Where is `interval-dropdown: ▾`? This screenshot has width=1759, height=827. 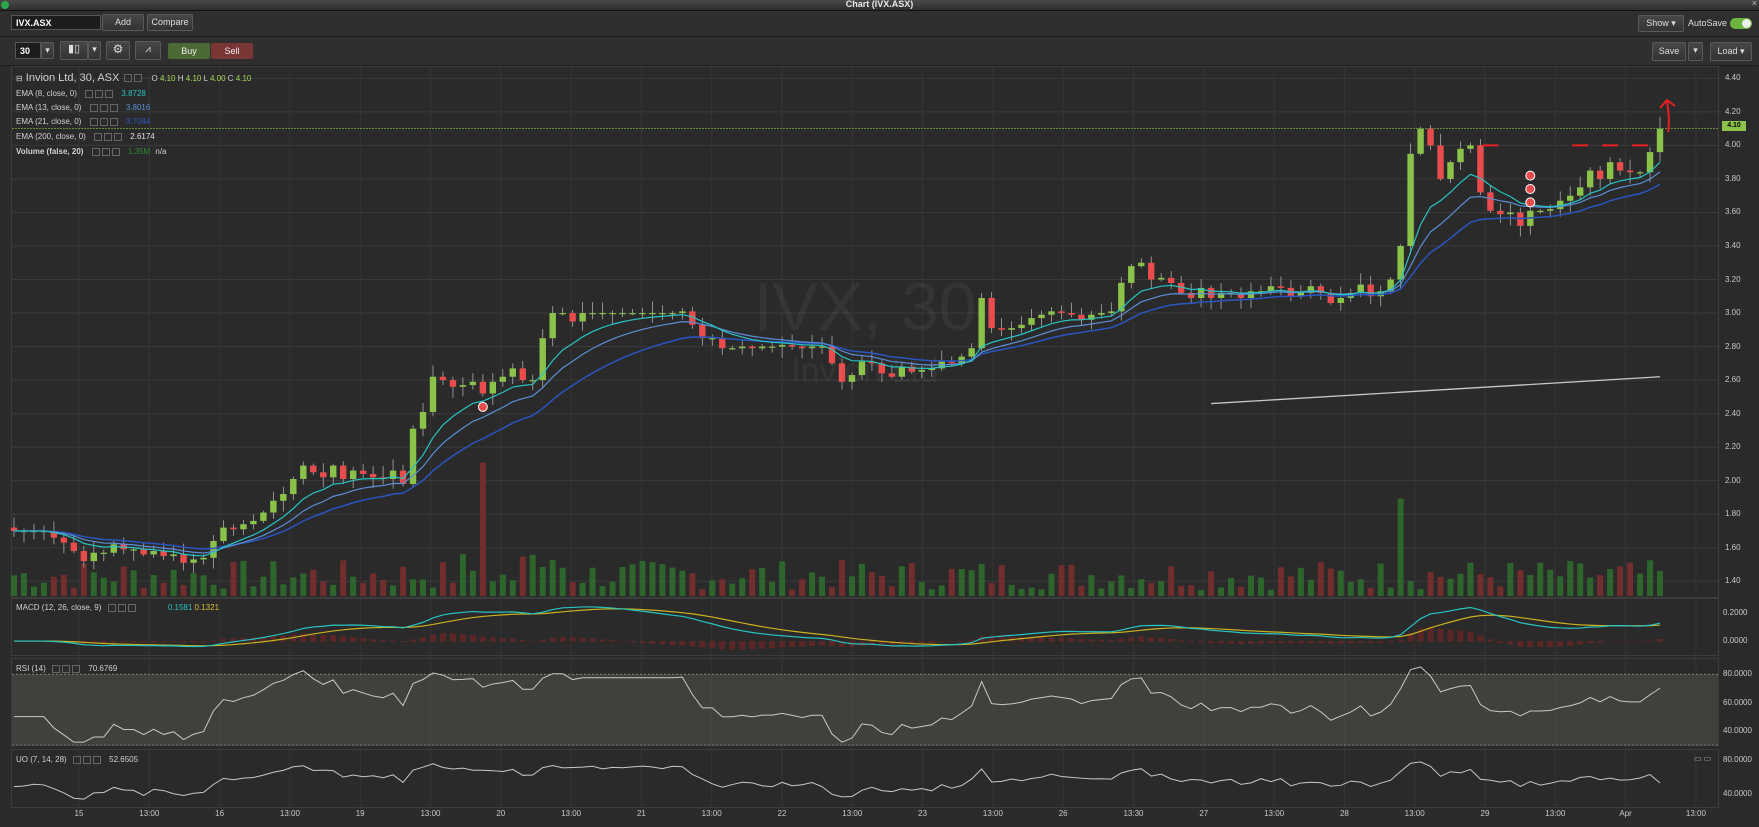
interval-dropdown: ▾ is located at coordinates (47, 50).